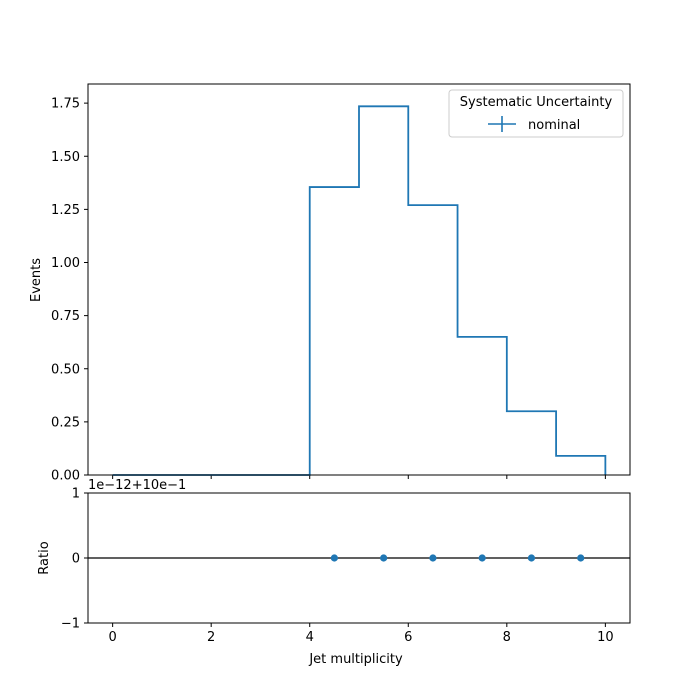  What do you see at coordinates (76, 494) in the screenshot?
I see `ratio-y-tick-label: 1` at bounding box center [76, 494].